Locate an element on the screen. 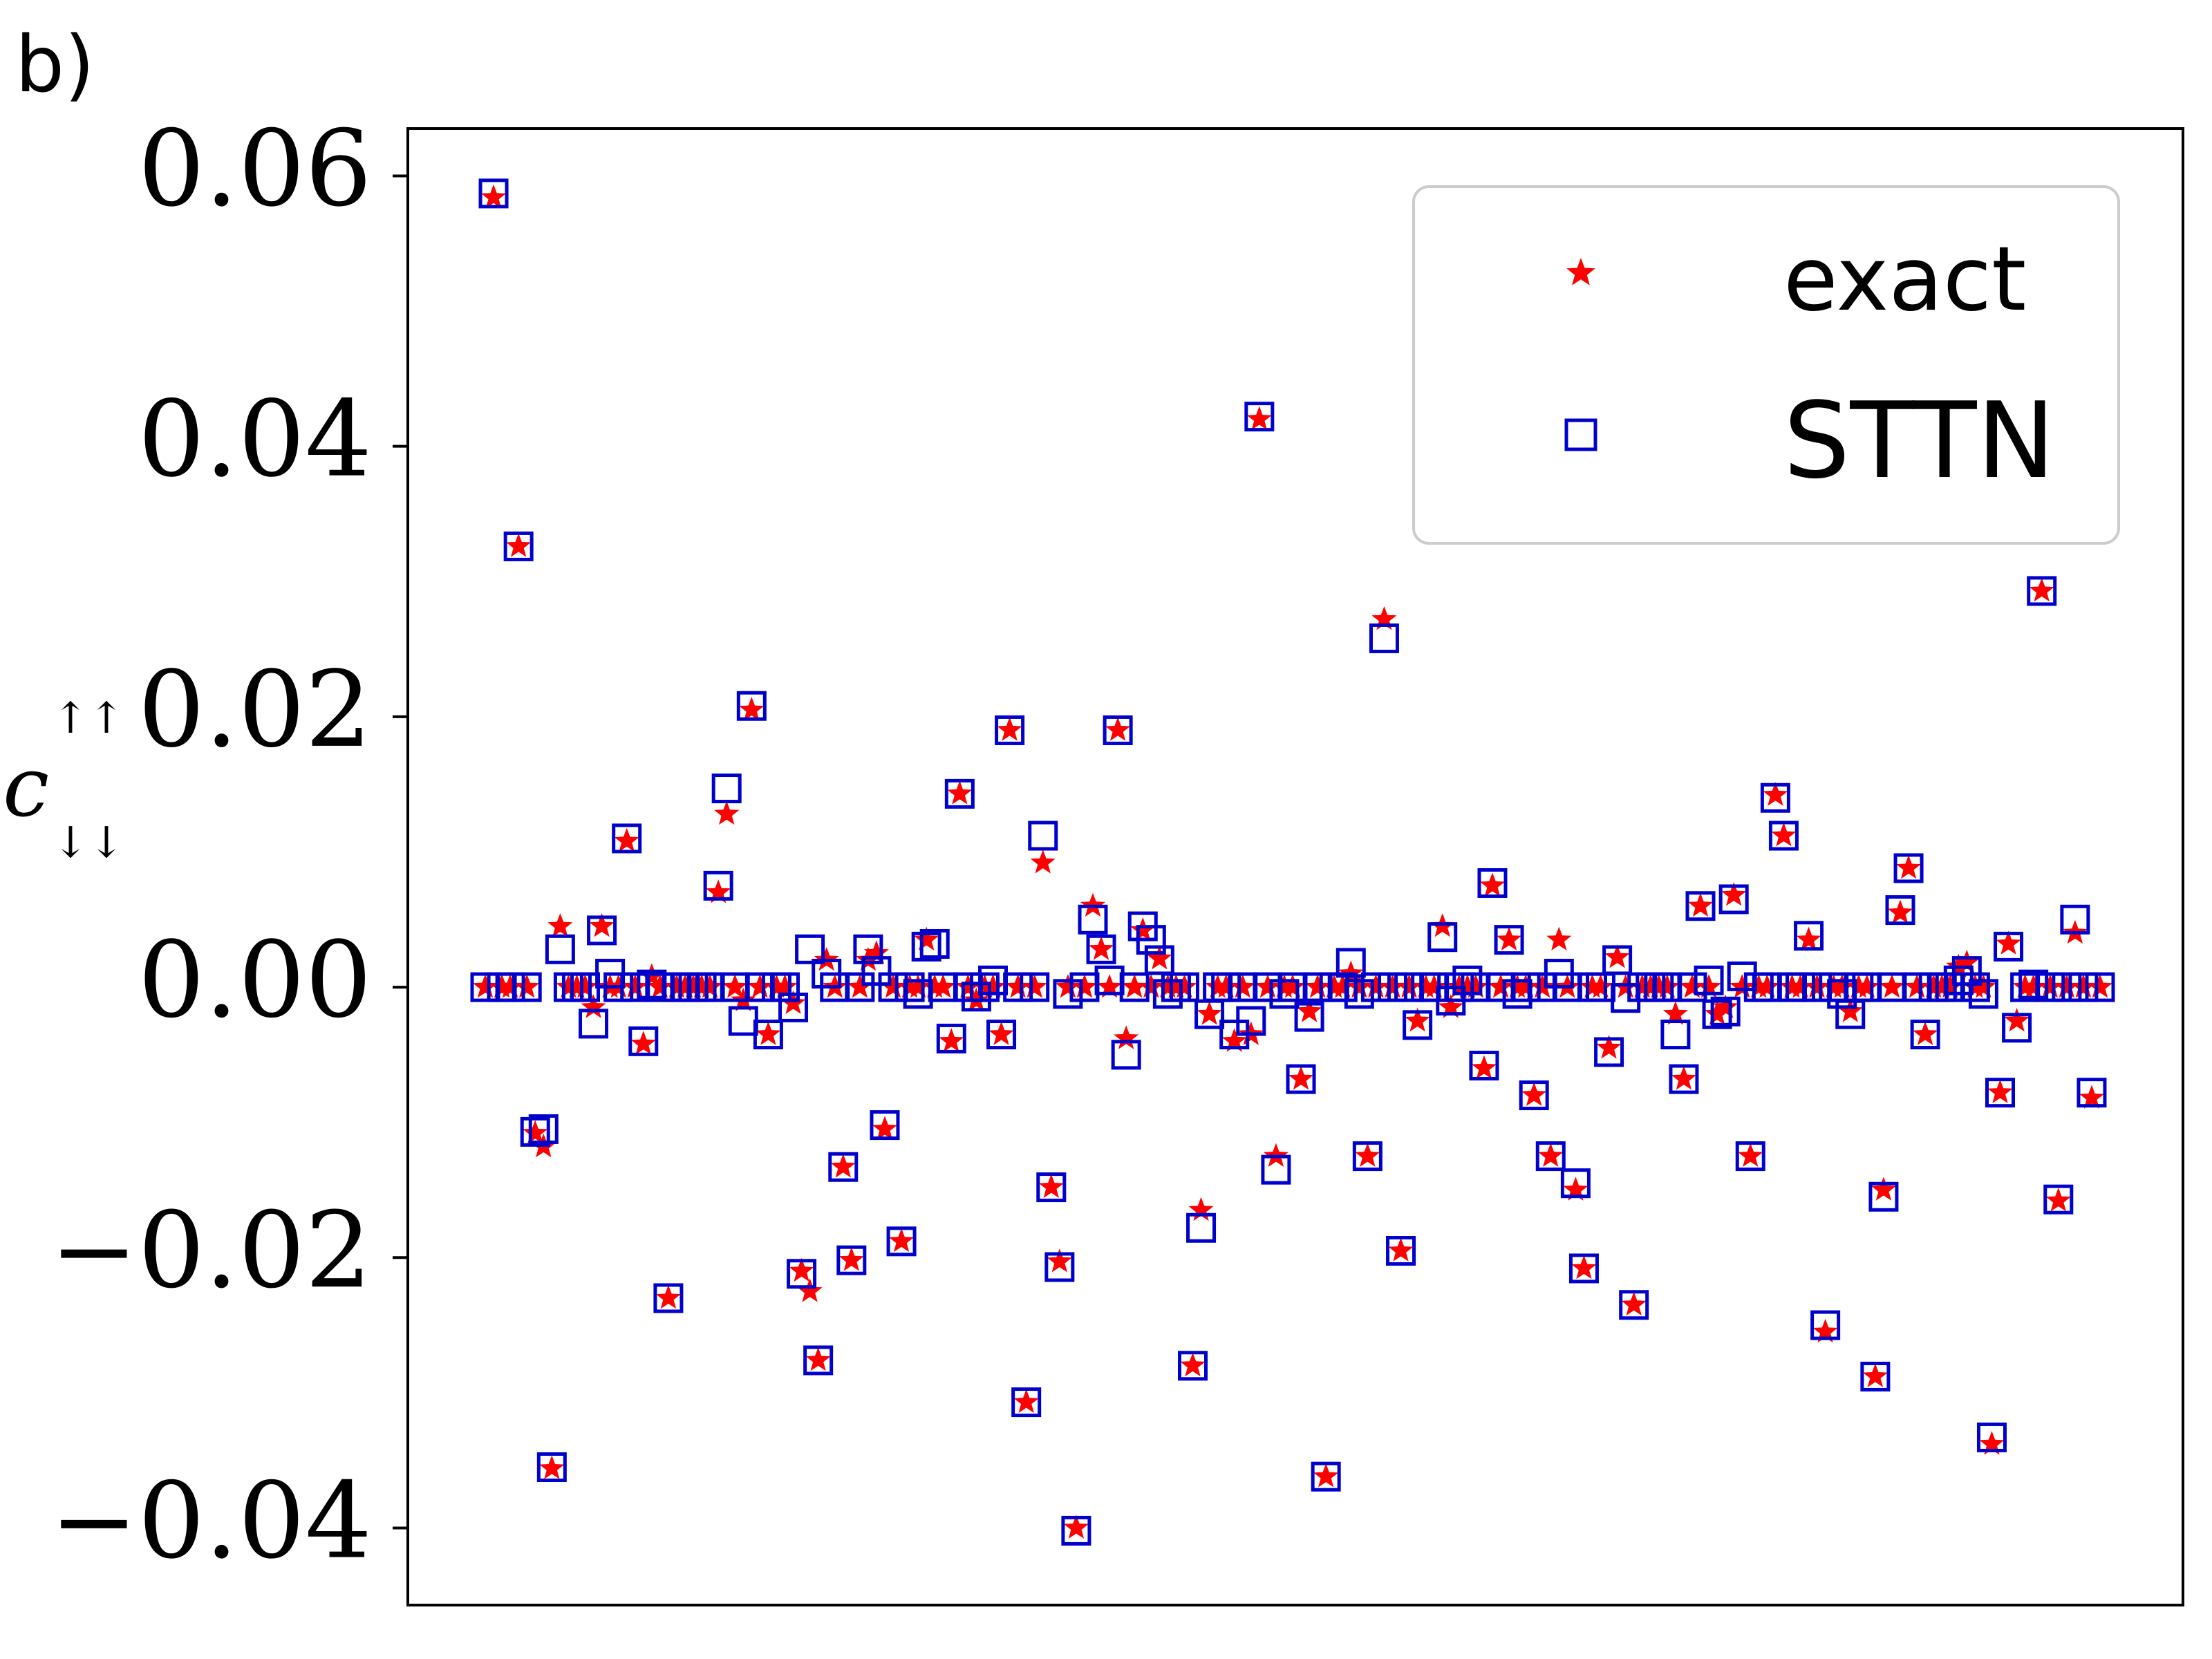 Image resolution: width=2212 pixels, height=1659 pixels. y-axis-label-subscript: ↓↓ is located at coordinates (88, 842).